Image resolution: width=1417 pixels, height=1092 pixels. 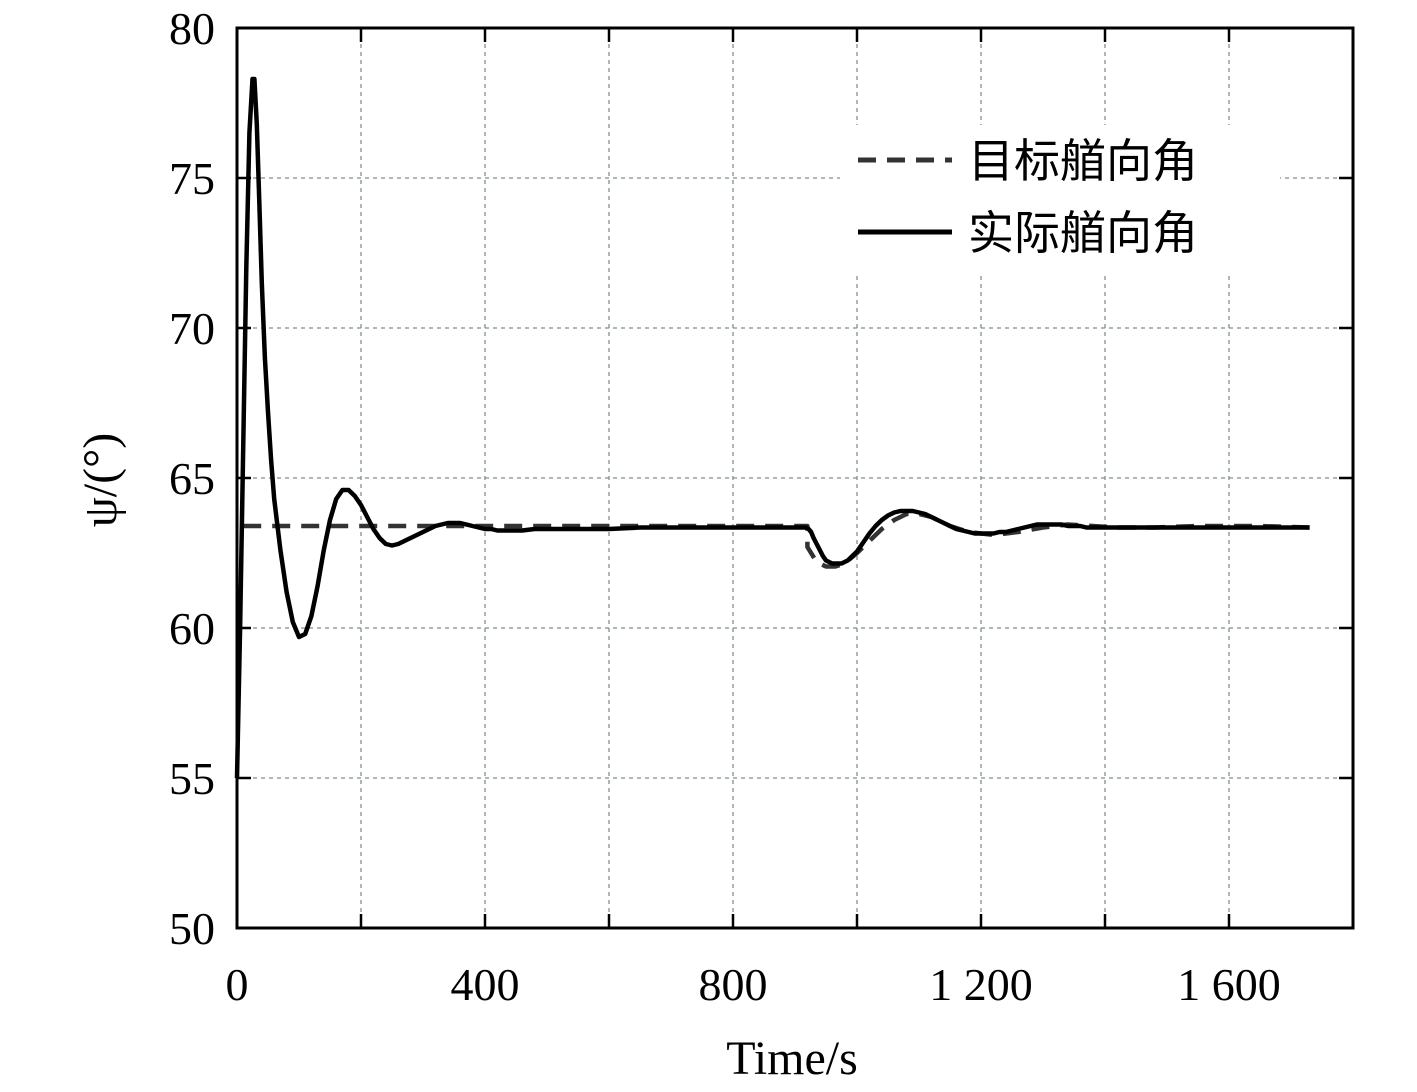 What do you see at coordinates (192, 928) in the screenshot?
I see `y-tick-label: 50` at bounding box center [192, 928].